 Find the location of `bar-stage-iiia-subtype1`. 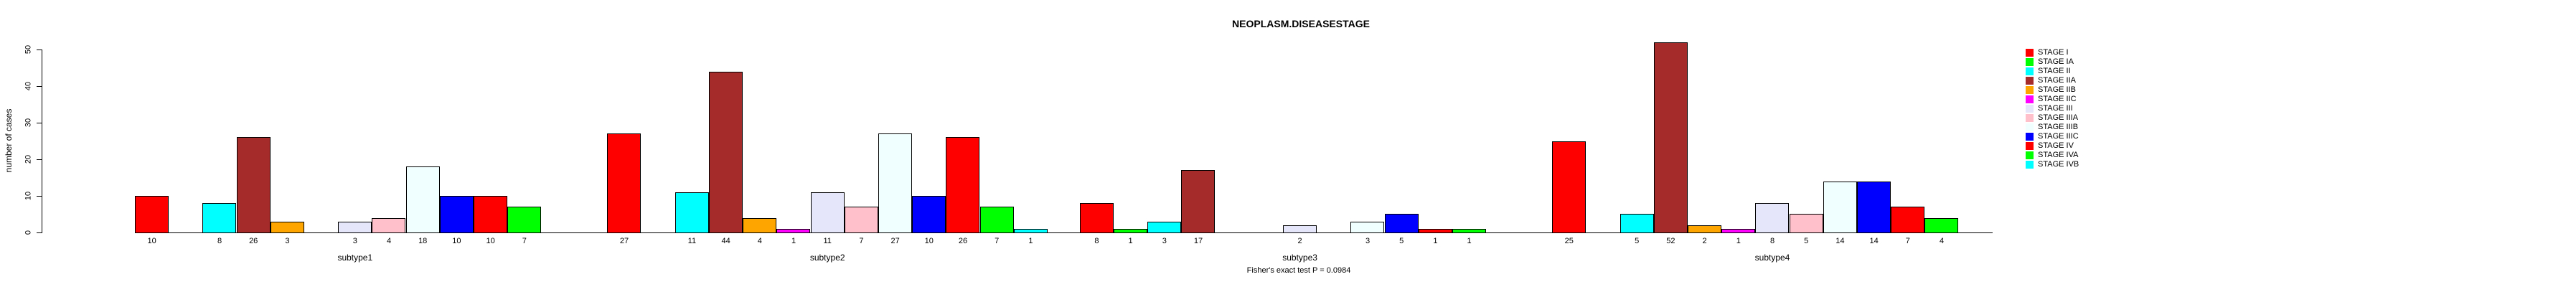

bar-stage-iiia-subtype1 is located at coordinates (389, 226).